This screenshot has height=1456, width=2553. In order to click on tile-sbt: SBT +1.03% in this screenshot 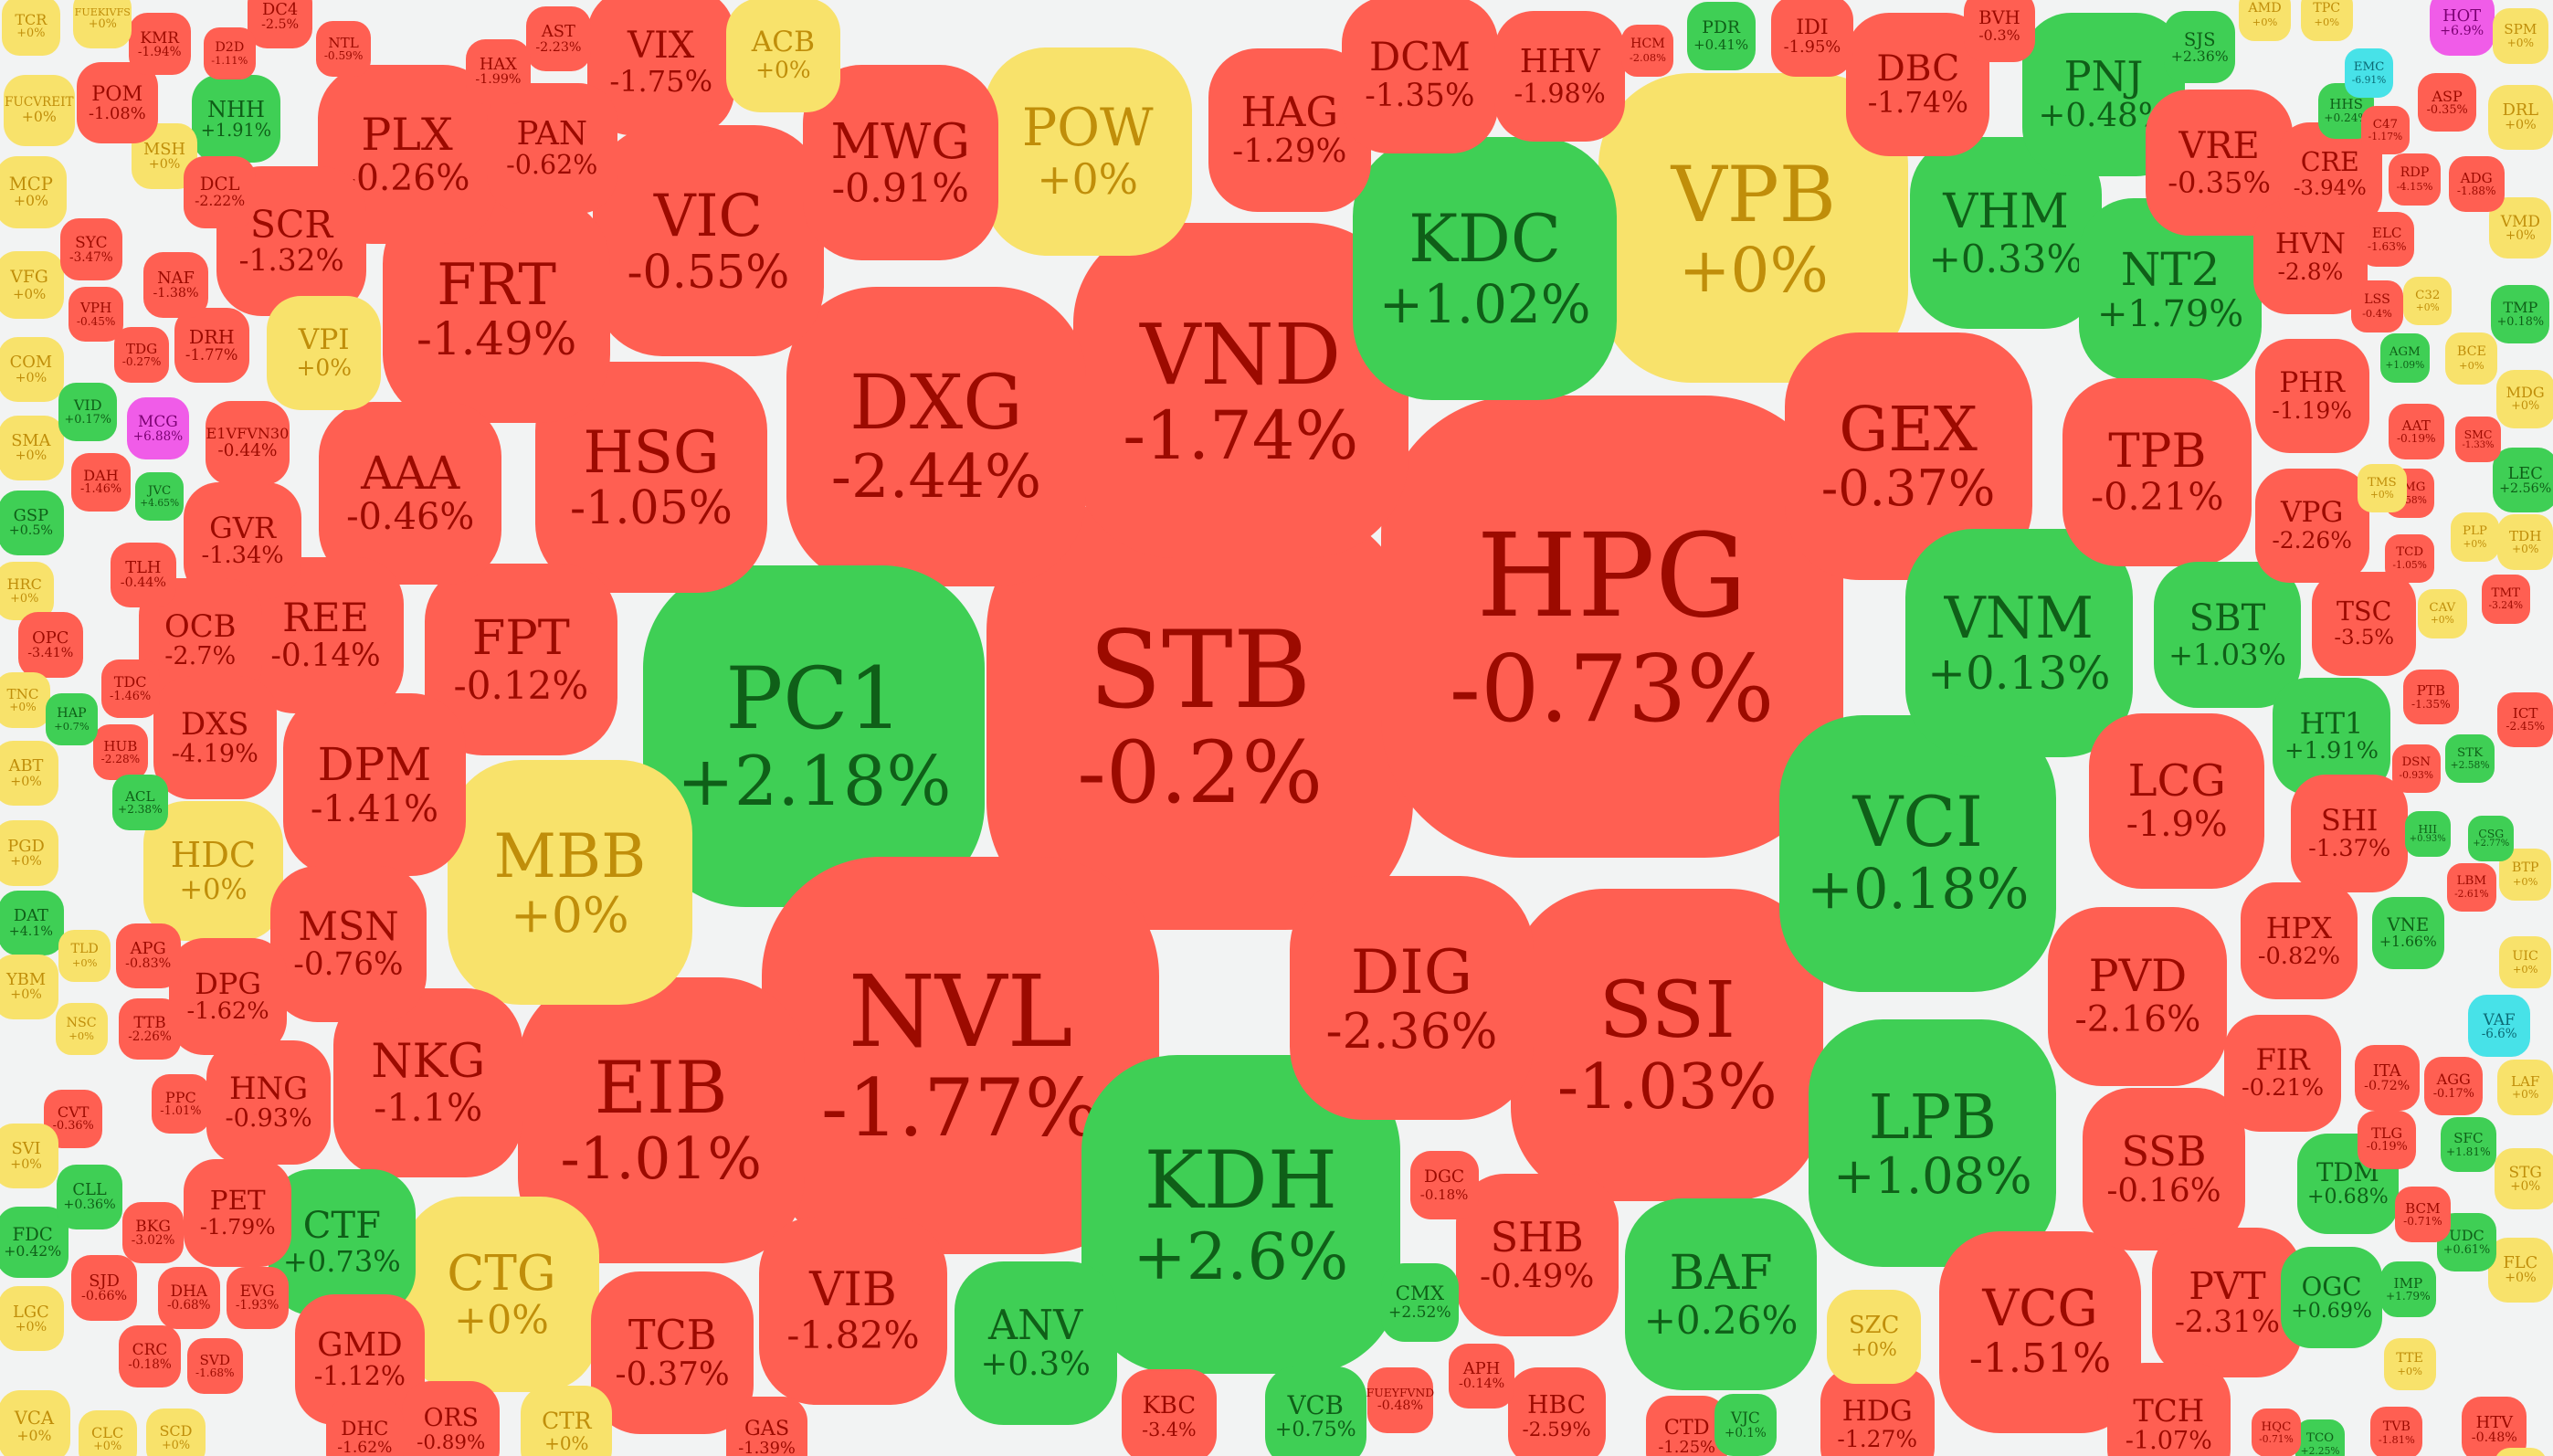, I will do `click(2227, 635)`.